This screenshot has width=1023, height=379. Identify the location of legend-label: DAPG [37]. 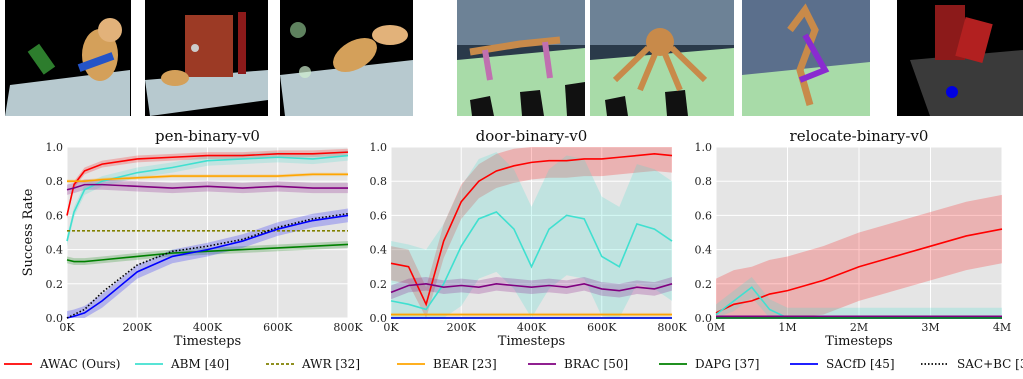
(727, 364).